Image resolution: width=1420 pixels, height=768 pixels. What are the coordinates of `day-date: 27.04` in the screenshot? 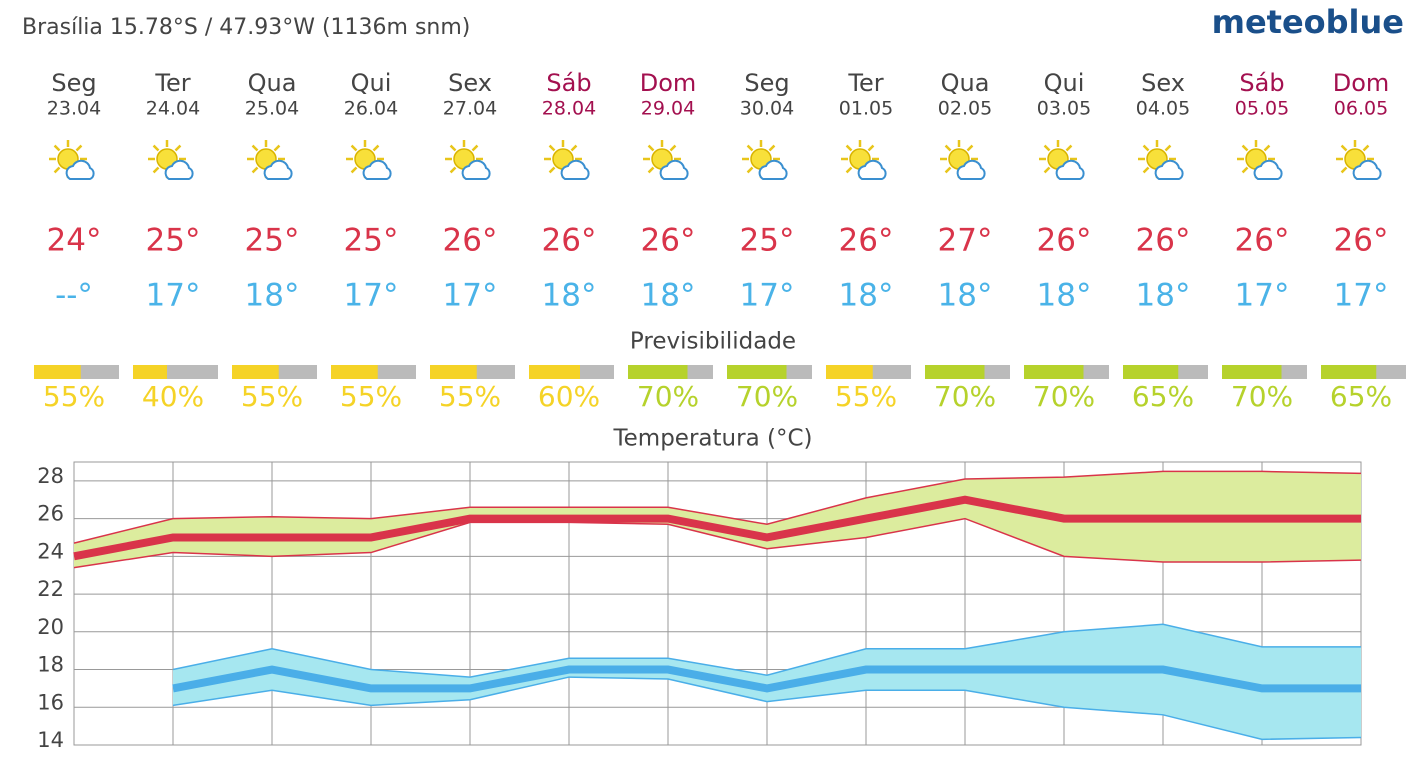 It's located at (470, 109).